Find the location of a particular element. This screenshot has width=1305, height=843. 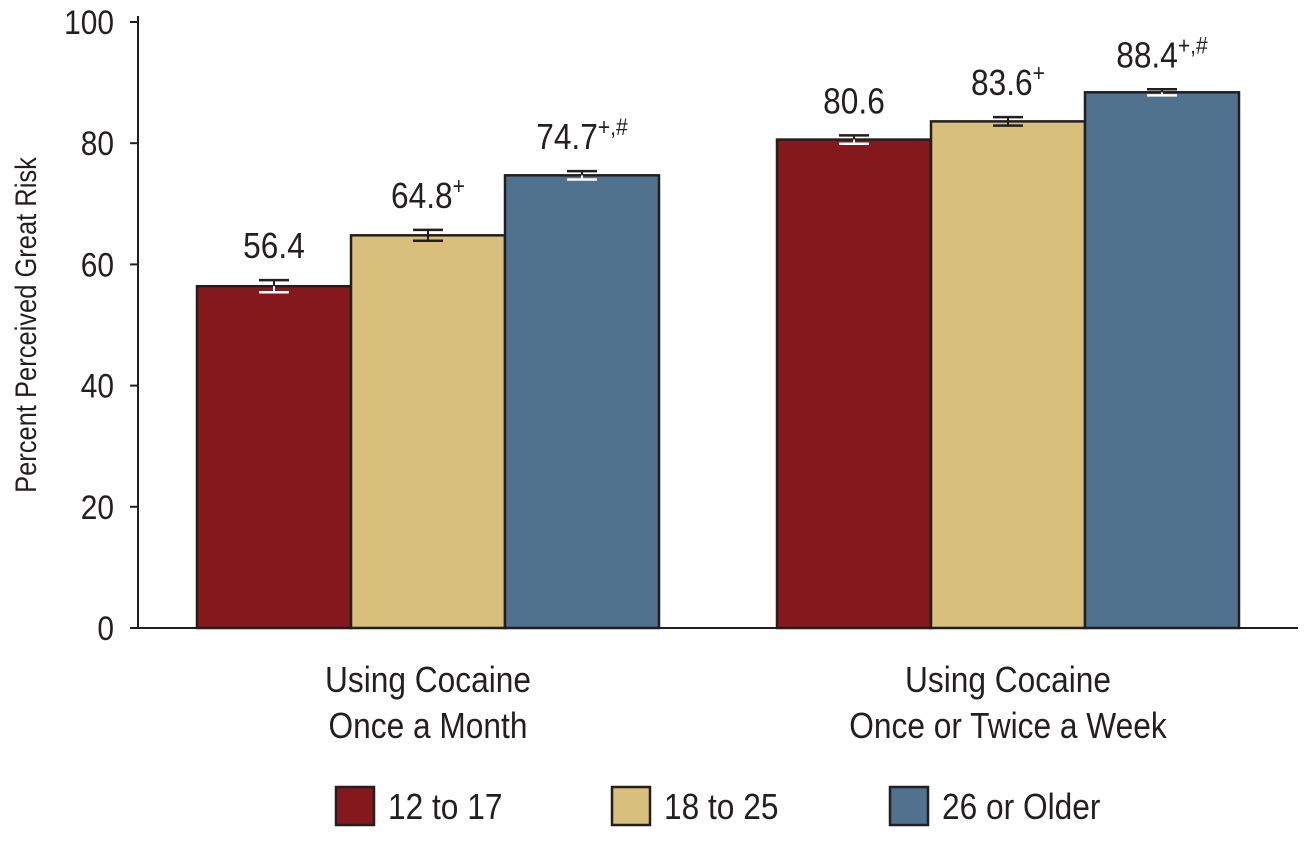

legend-label: 26 or Older is located at coordinates (1021, 807).